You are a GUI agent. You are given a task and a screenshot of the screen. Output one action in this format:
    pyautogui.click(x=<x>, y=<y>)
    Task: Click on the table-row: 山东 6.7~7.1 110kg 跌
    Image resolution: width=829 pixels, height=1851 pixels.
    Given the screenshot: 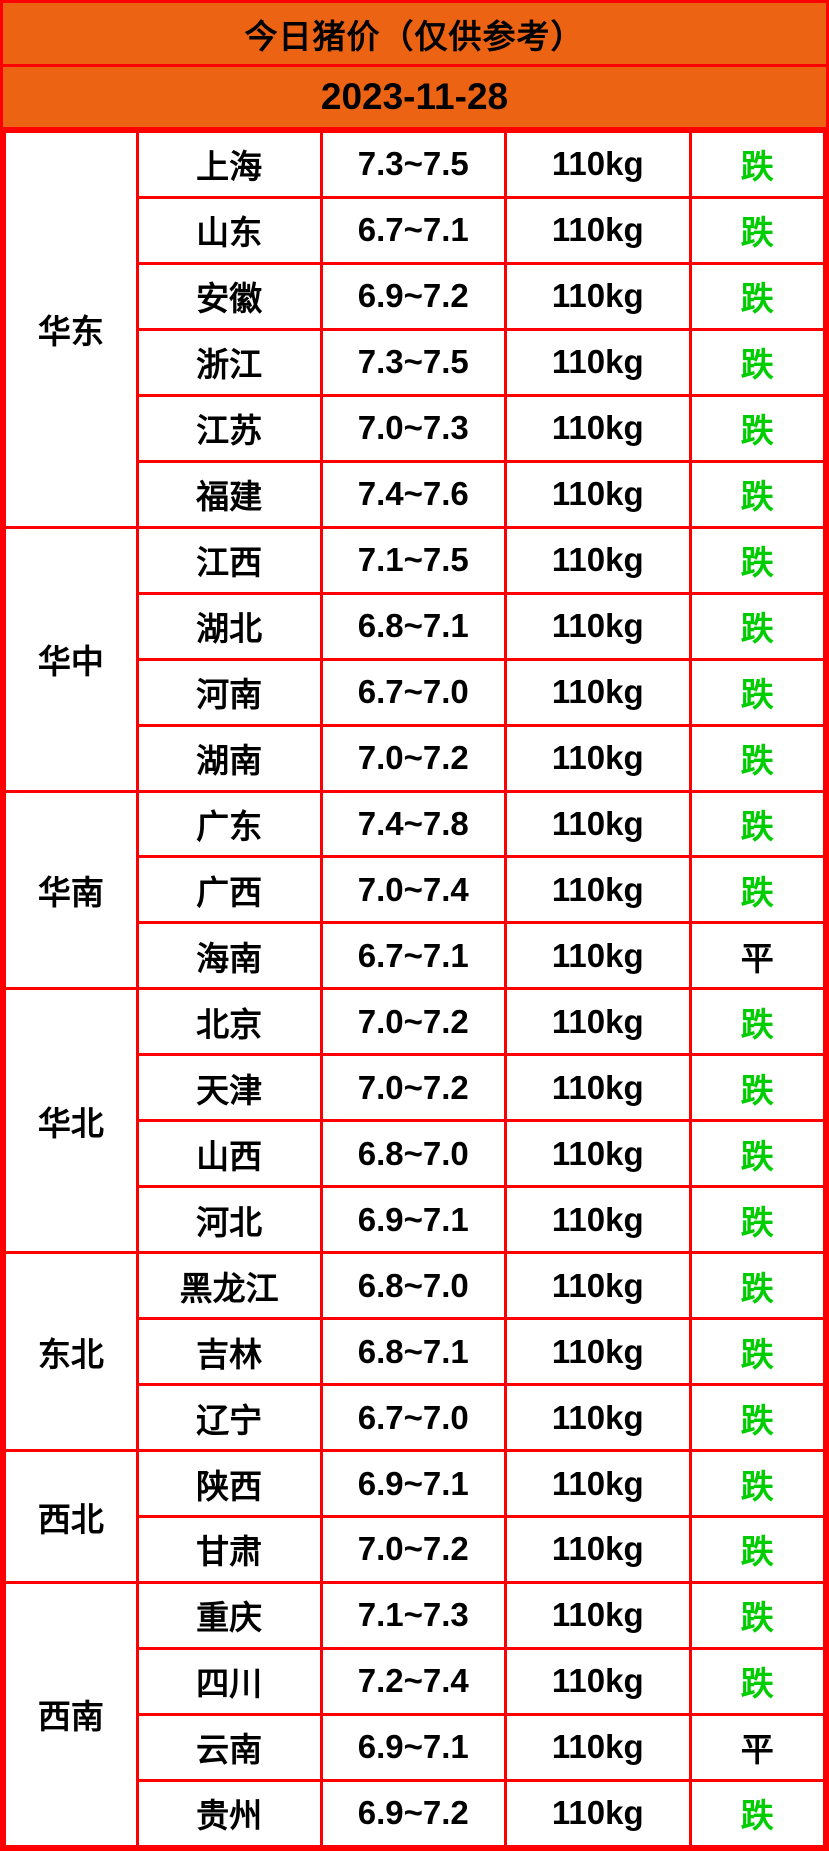 What is the action you would take?
    pyautogui.click(x=415, y=230)
    